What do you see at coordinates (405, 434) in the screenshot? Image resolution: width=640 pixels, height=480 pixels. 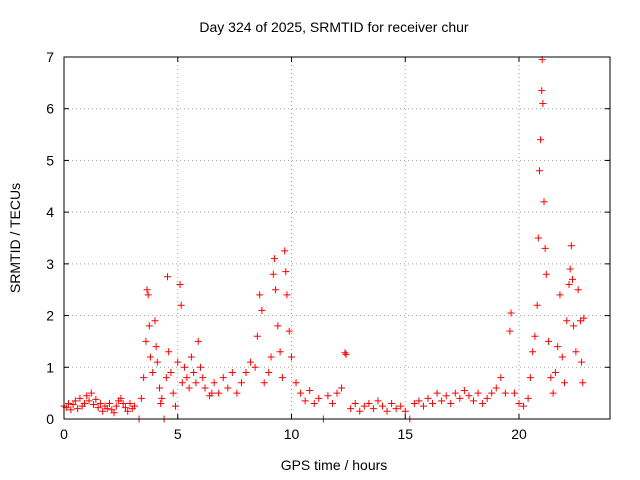 I see `x-tick-label: 15` at bounding box center [405, 434].